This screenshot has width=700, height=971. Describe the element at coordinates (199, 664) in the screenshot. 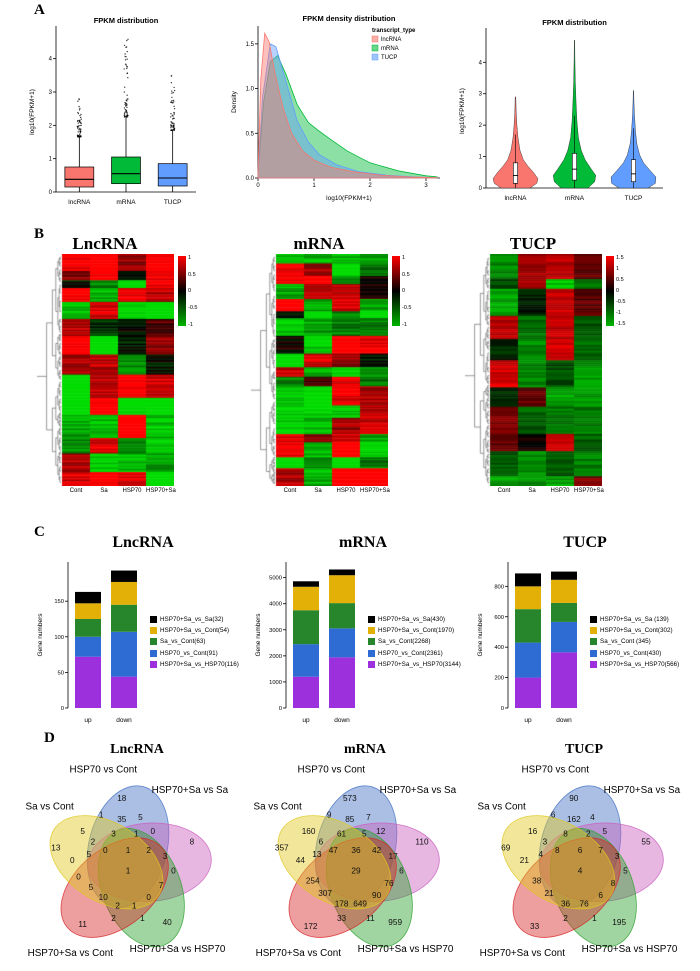

I see `legend-label: HSP70+Sa_vs_HSP70(116)` at that location.